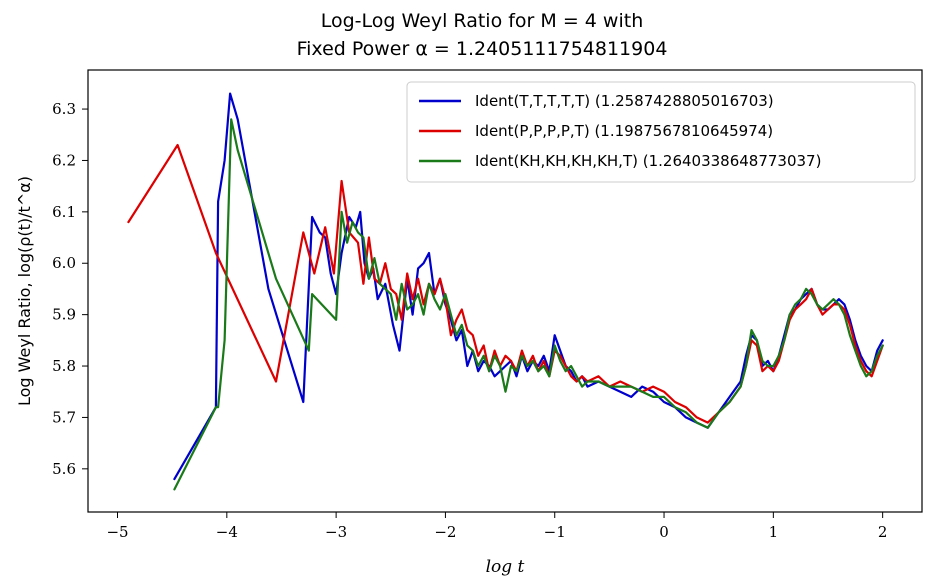 This screenshot has width=942, height=577. What do you see at coordinates (624, 131) in the screenshot?
I see `legend-entry-2: Ident(P,P,P,P,T) (1.1987567810645974)` at bounding box center [624, 131].